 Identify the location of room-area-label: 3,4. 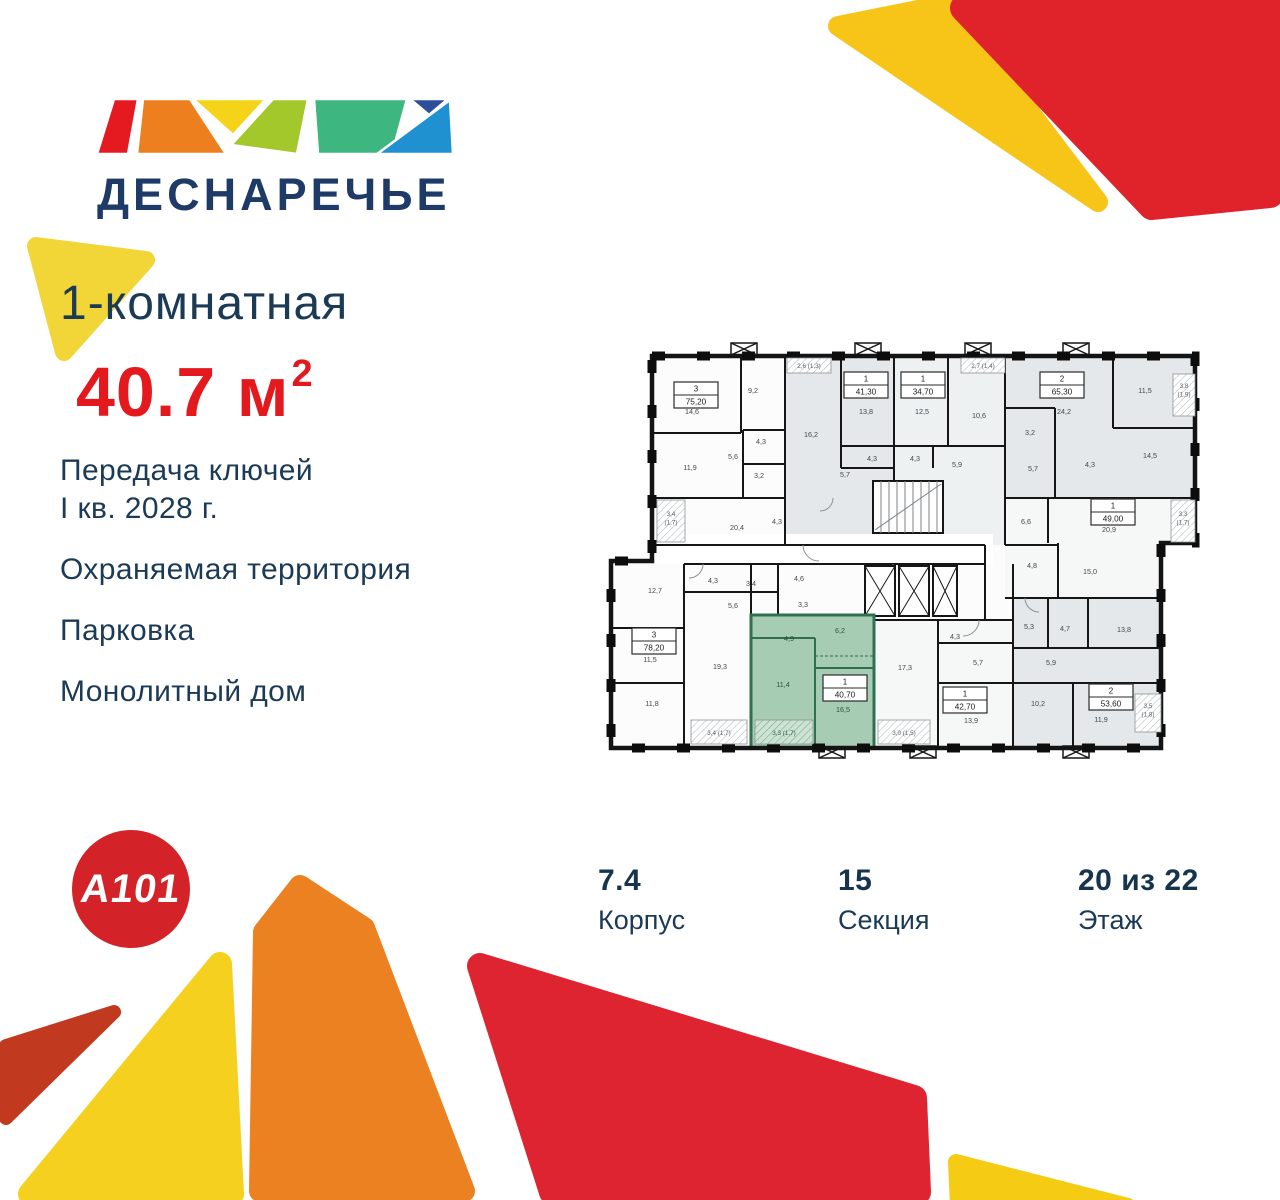
(751, 583).